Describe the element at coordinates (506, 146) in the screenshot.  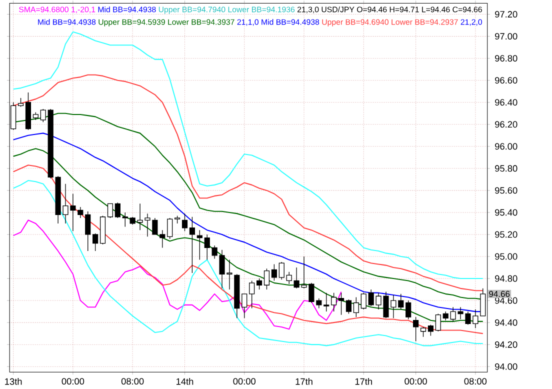
I see `y-tick-label: 96.00` at that location.